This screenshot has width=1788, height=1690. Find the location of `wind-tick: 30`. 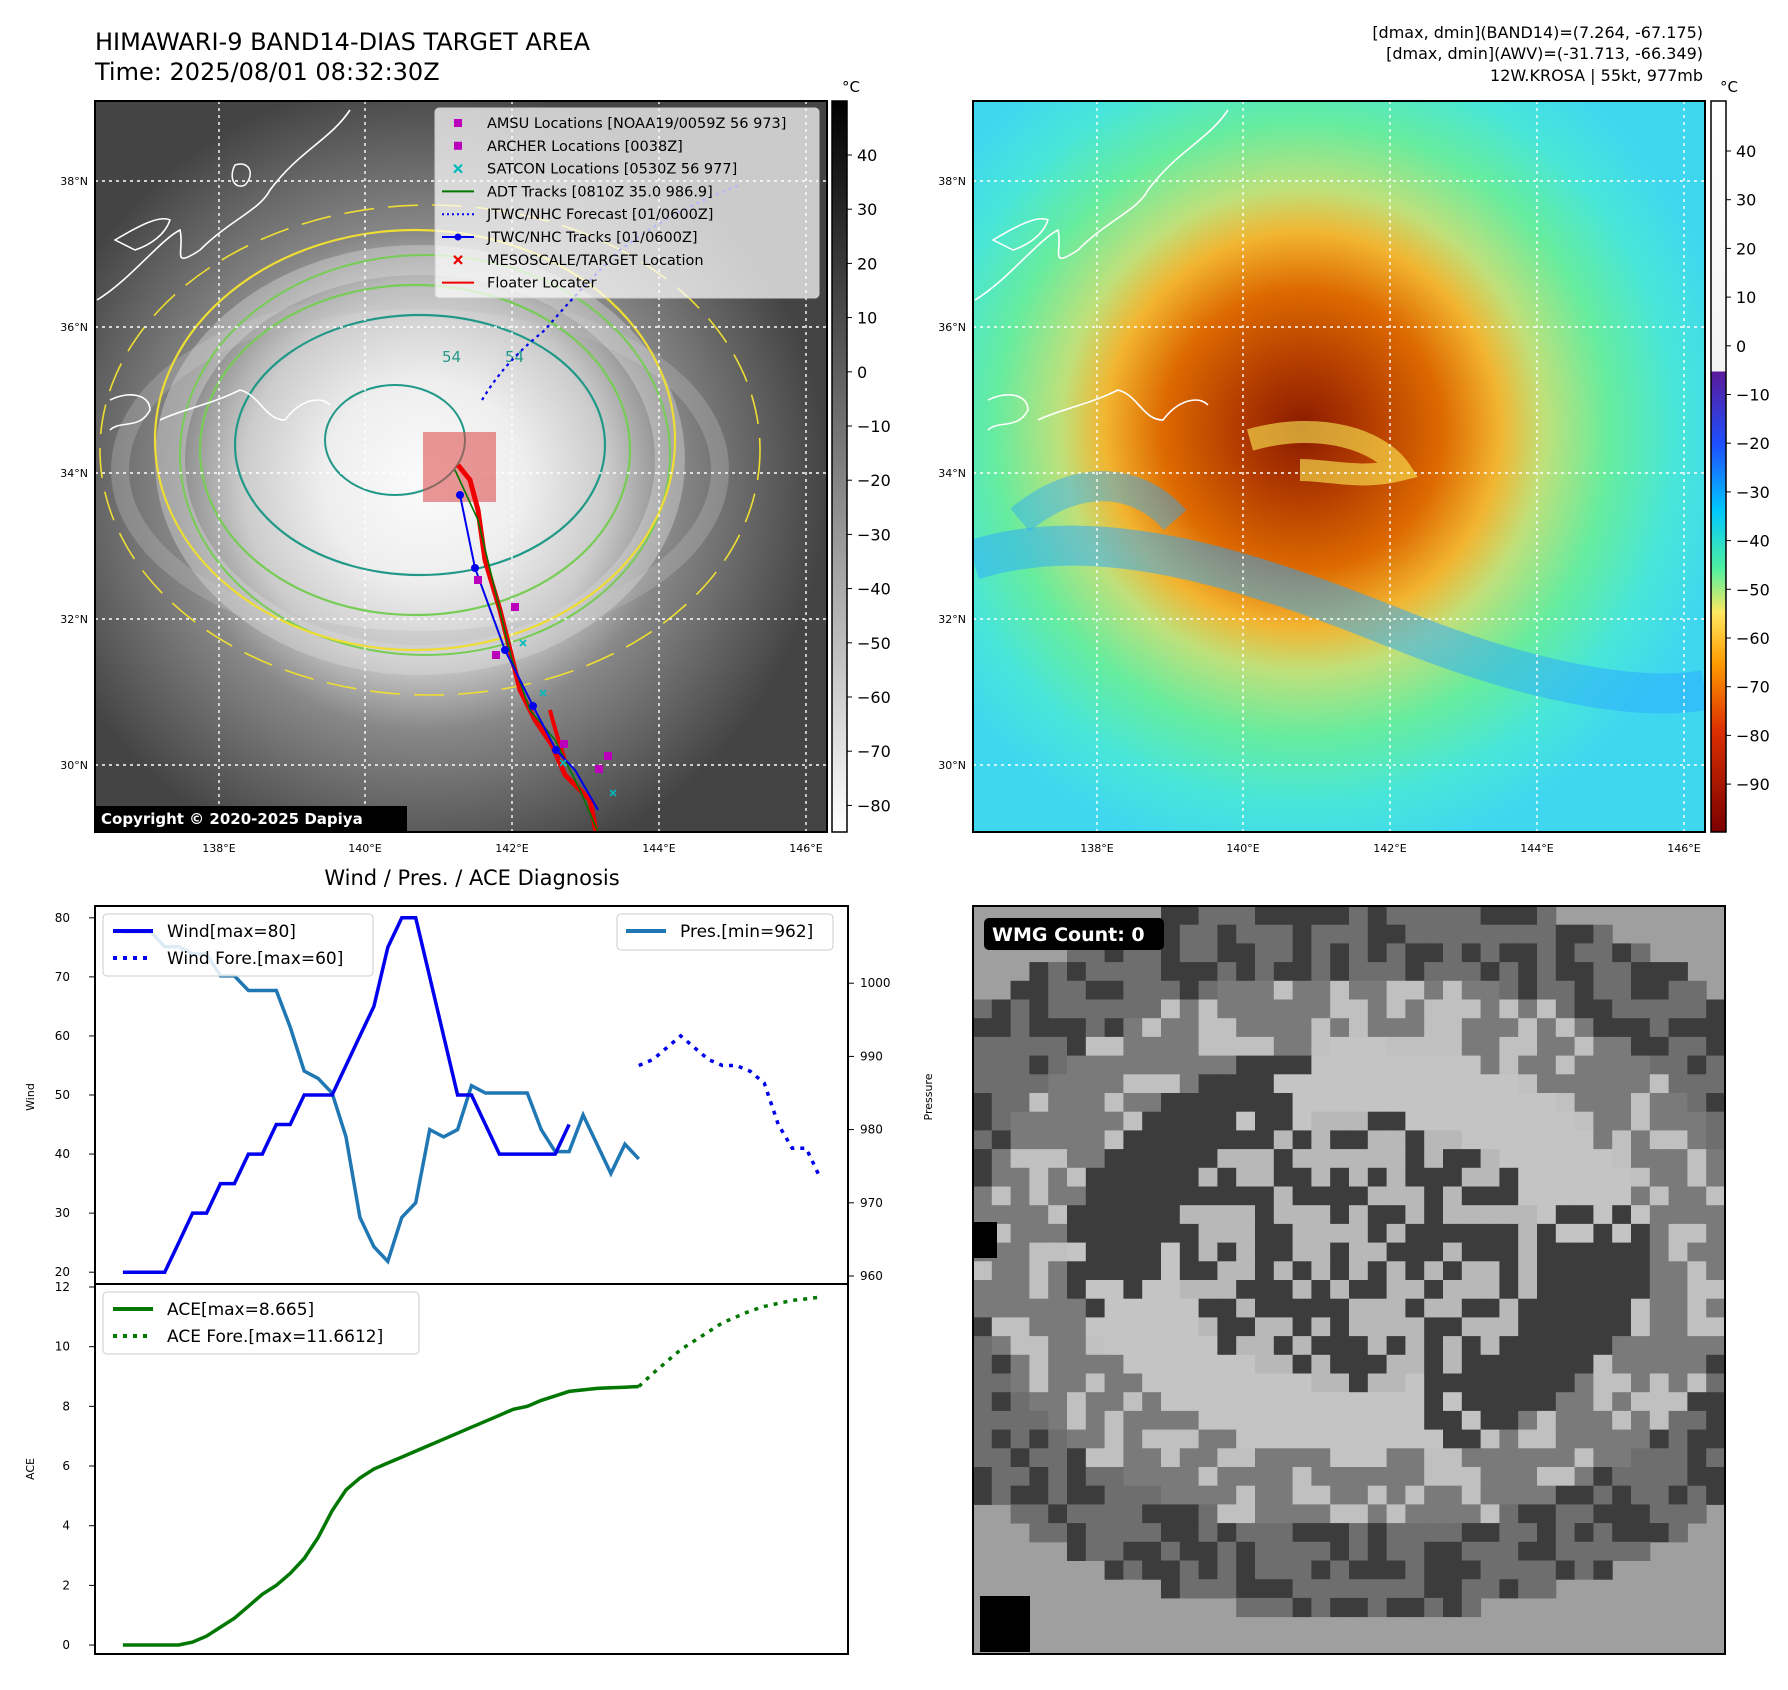

wind-tick: 30 is located at coordinates (62, 1213).